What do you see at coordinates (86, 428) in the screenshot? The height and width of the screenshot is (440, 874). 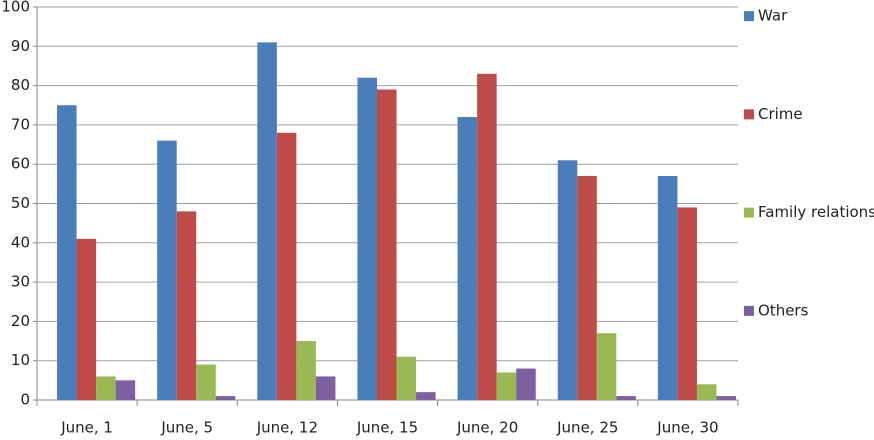 I see `x-tick-label: June, 1` at bounding box center [86, 428].